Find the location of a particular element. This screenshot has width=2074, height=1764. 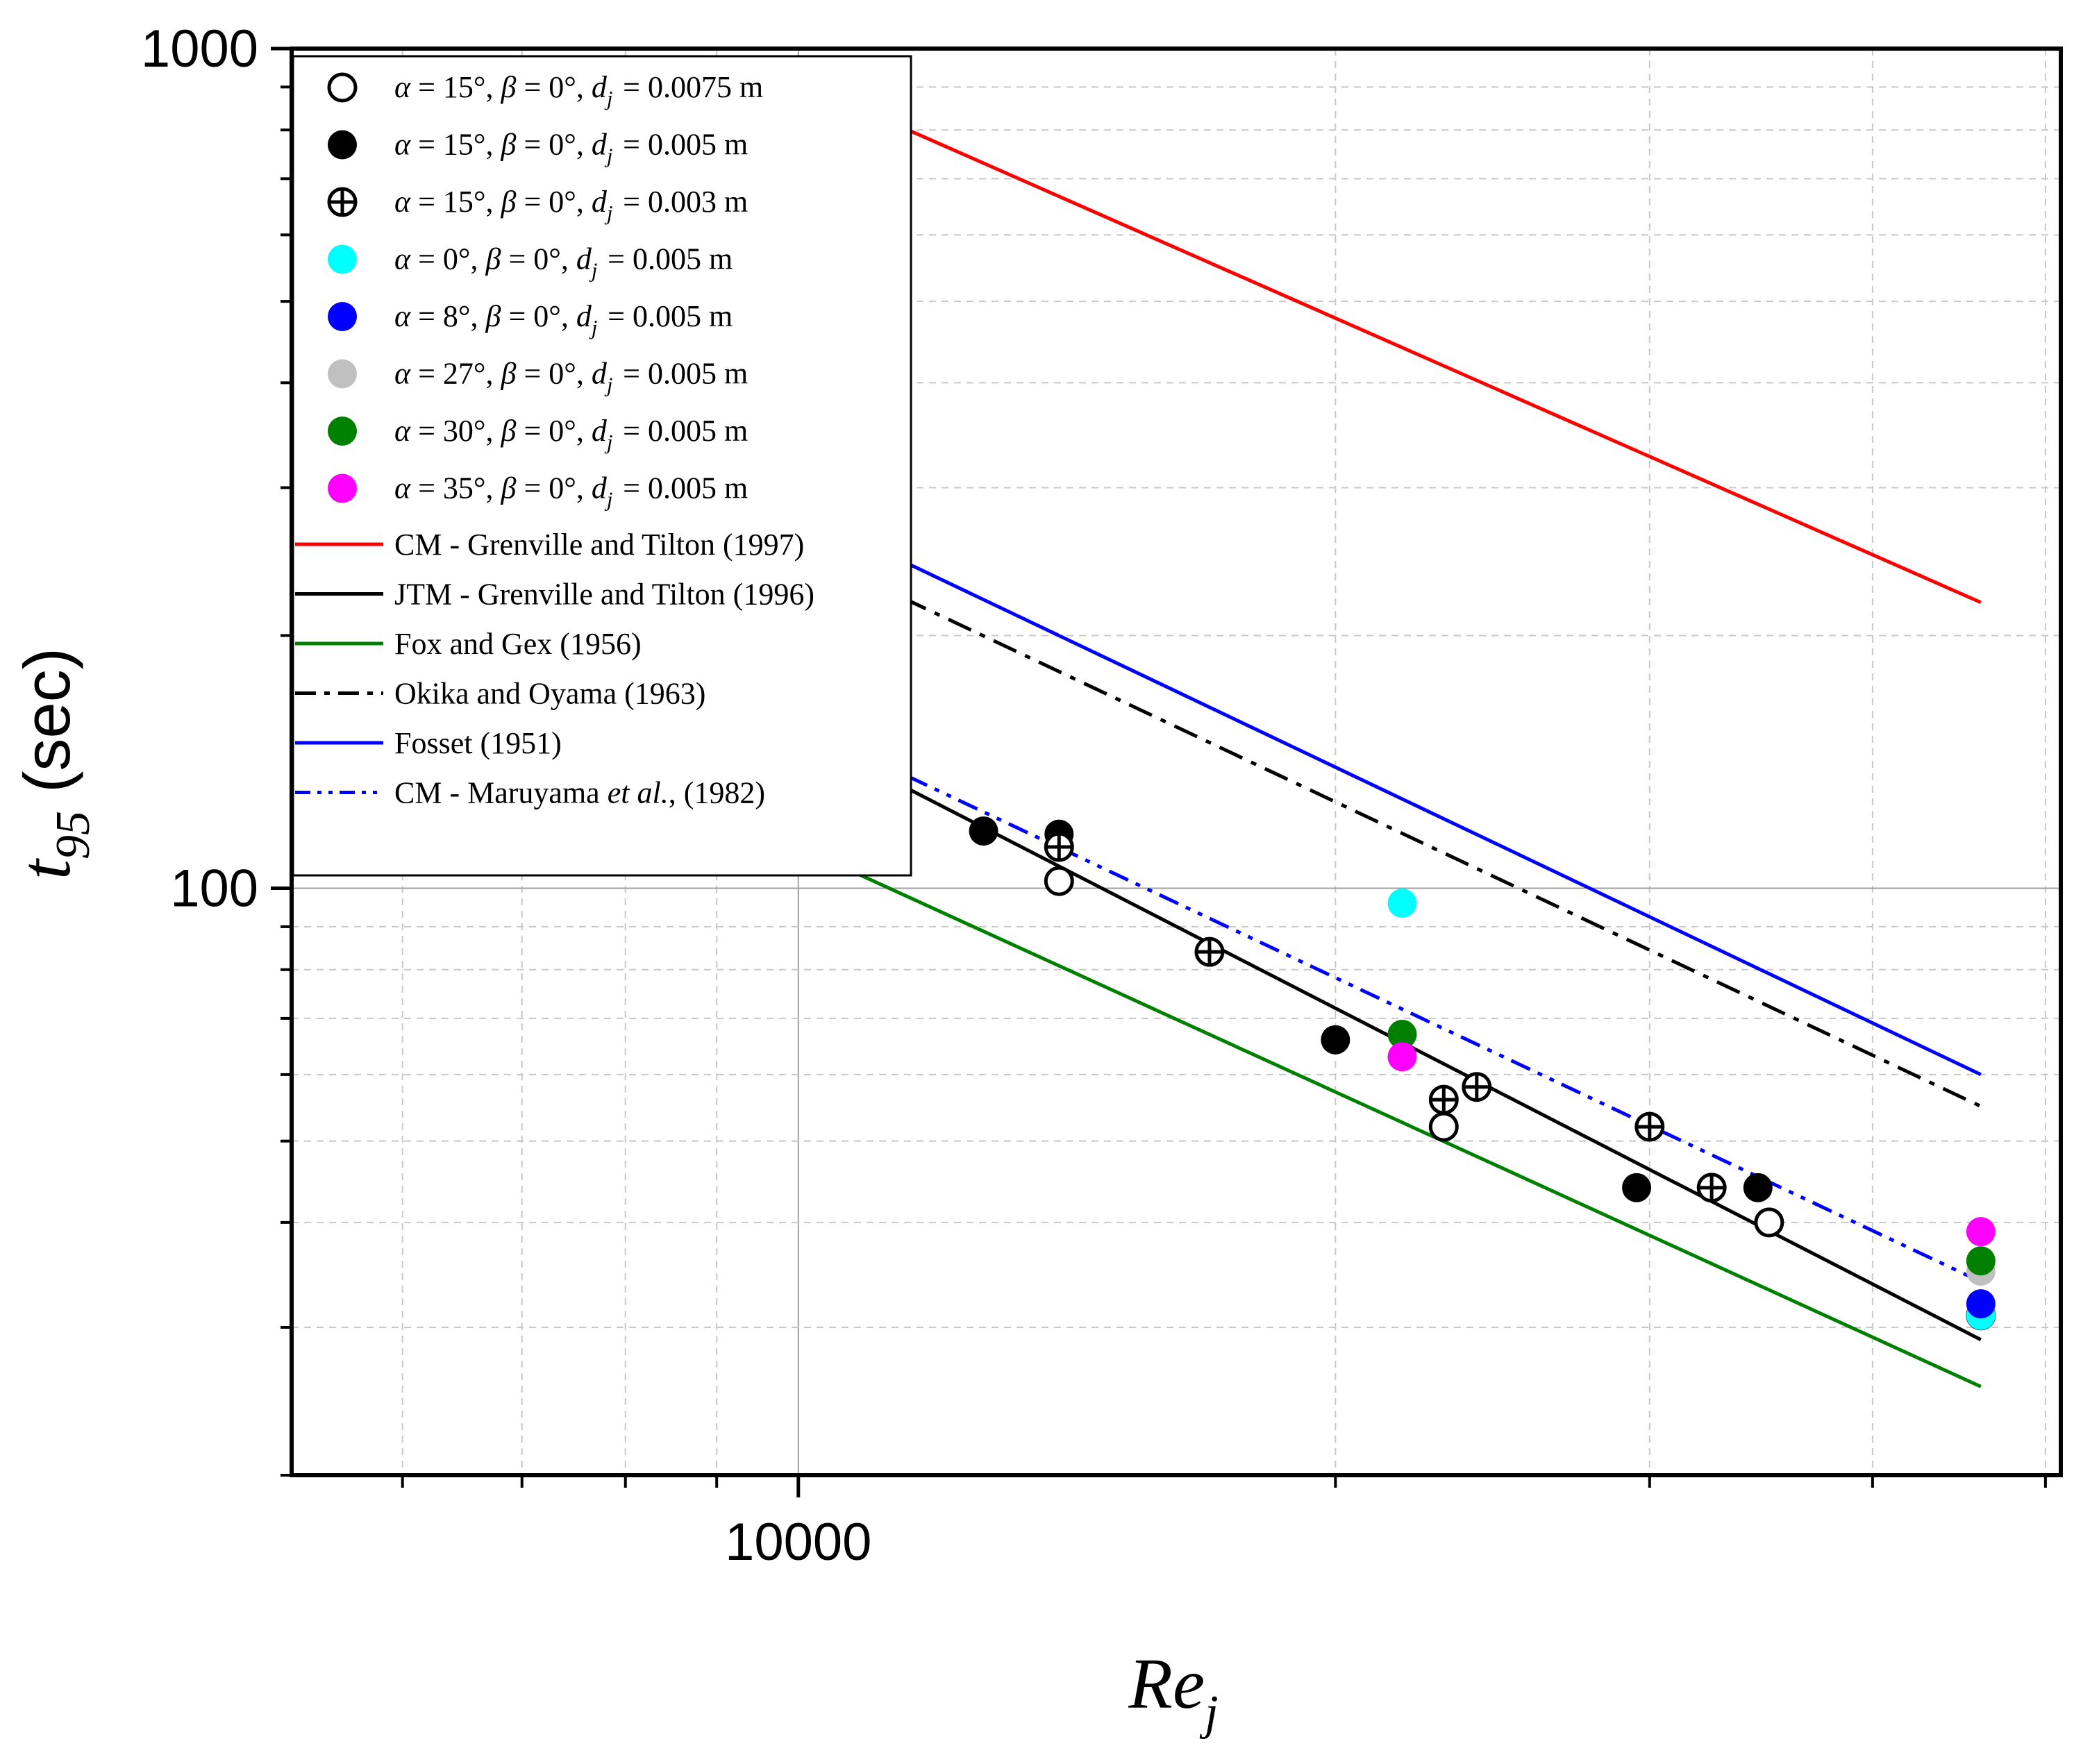

legend-label: Fox and Gex (1956) is located at coordinates (518, 644).